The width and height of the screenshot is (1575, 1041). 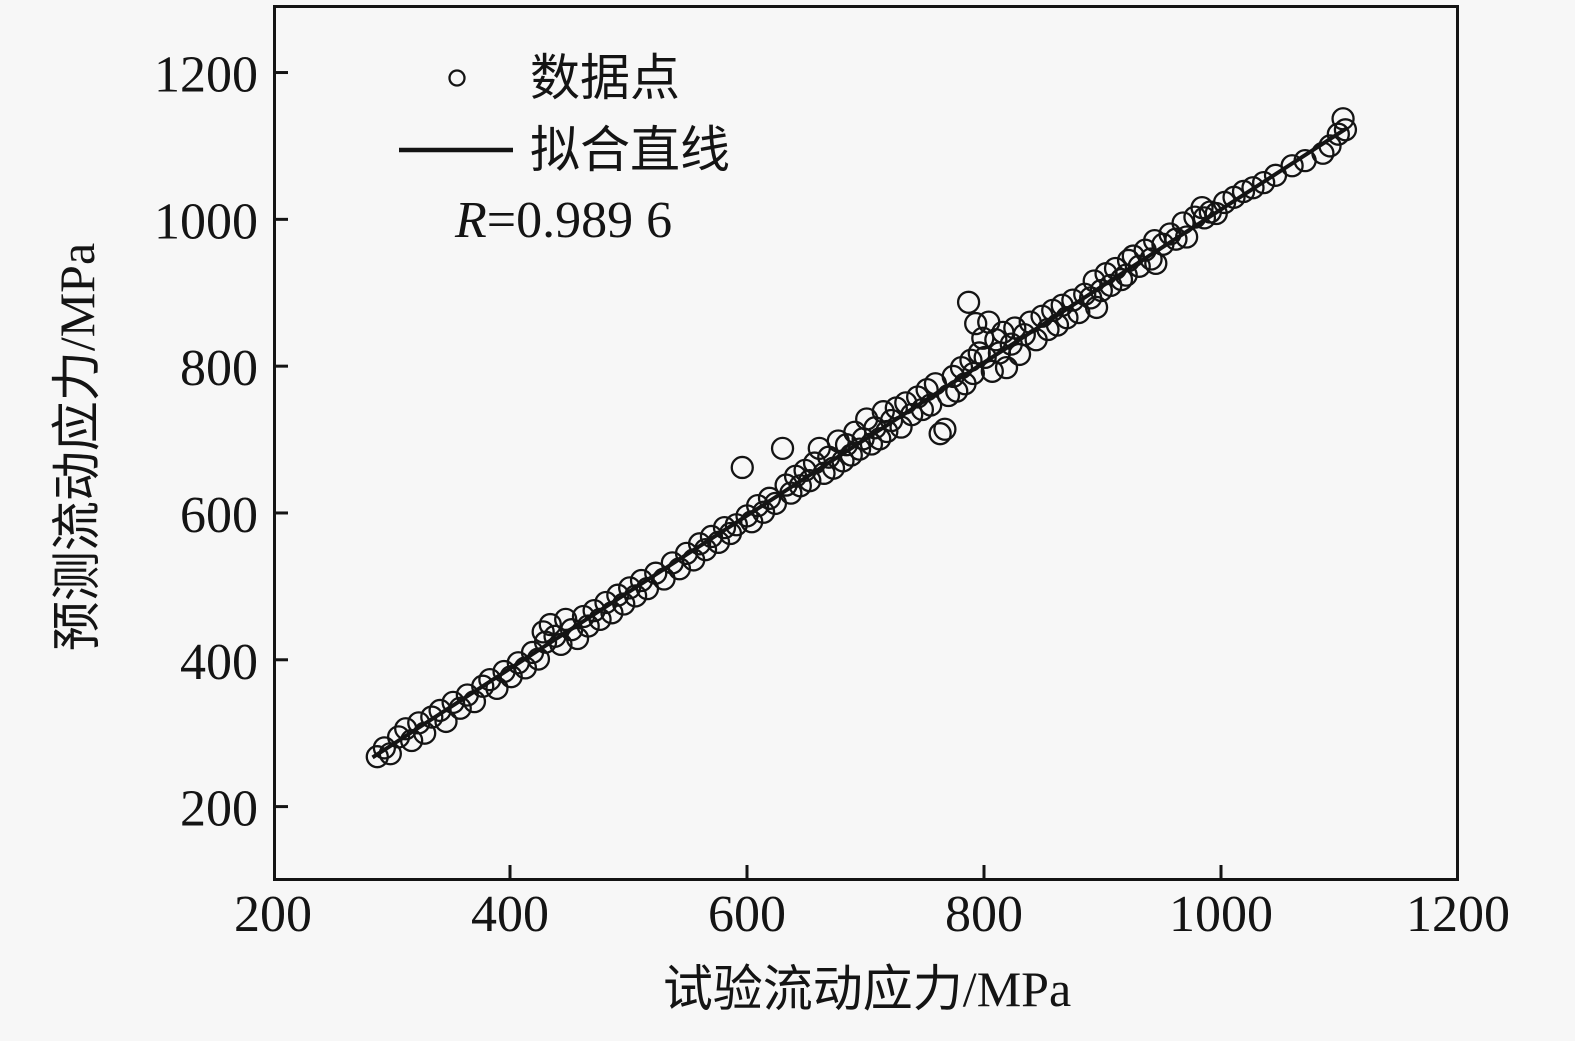 What do you see at coordinates (206, 221) in the screenshot?
I see `y-tick-label: 1000` at bounding box center [206, 221].